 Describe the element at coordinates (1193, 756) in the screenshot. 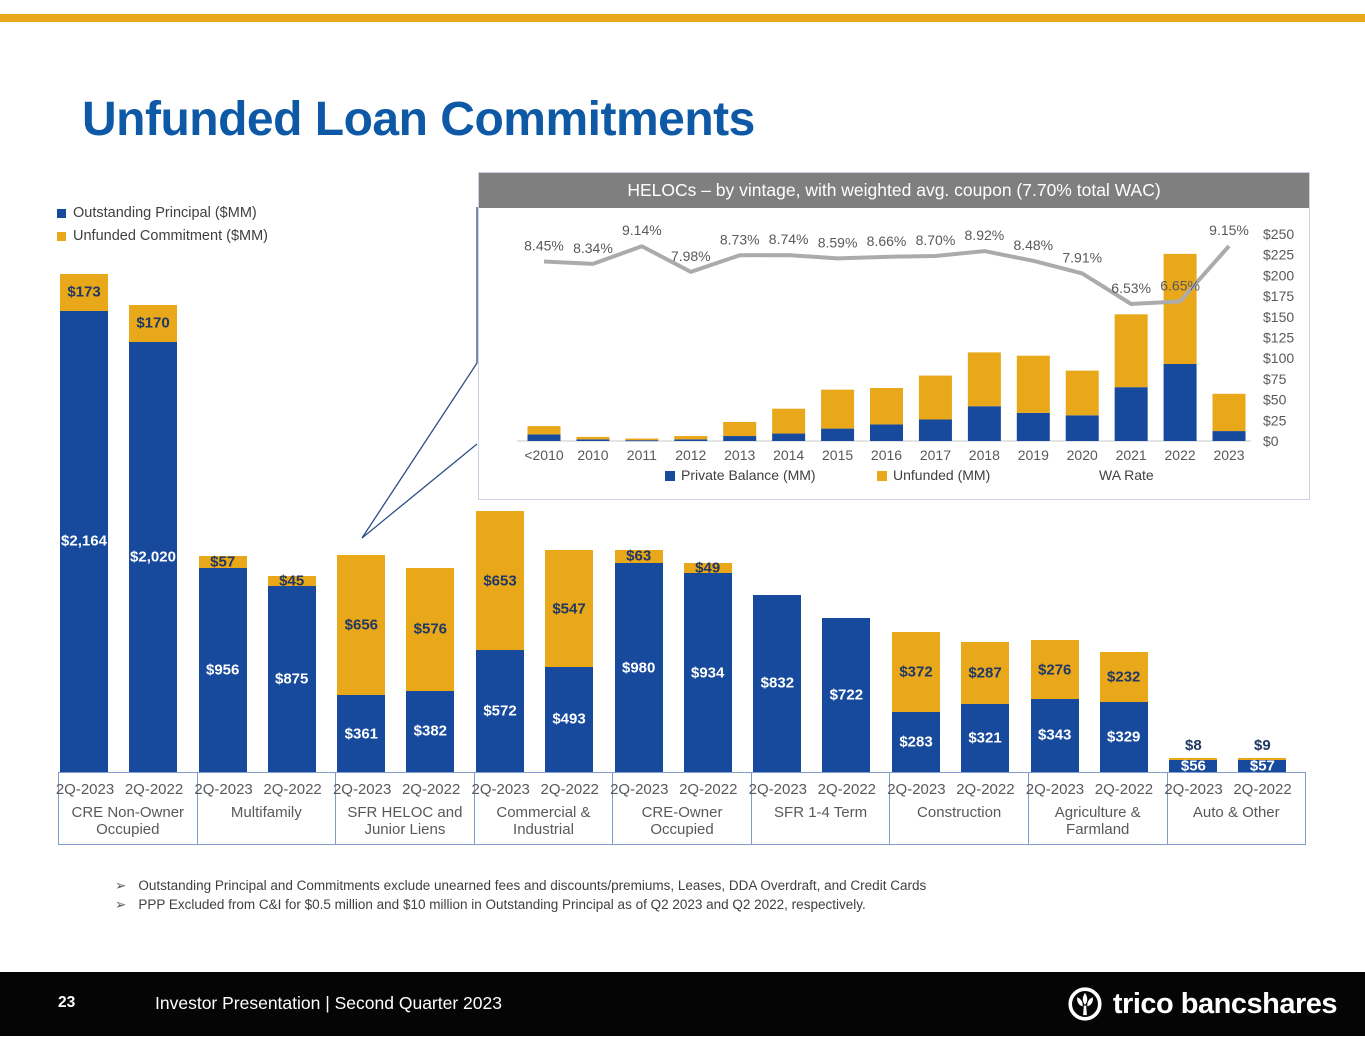

I see `stacked-bar: $56 $8` at that location.